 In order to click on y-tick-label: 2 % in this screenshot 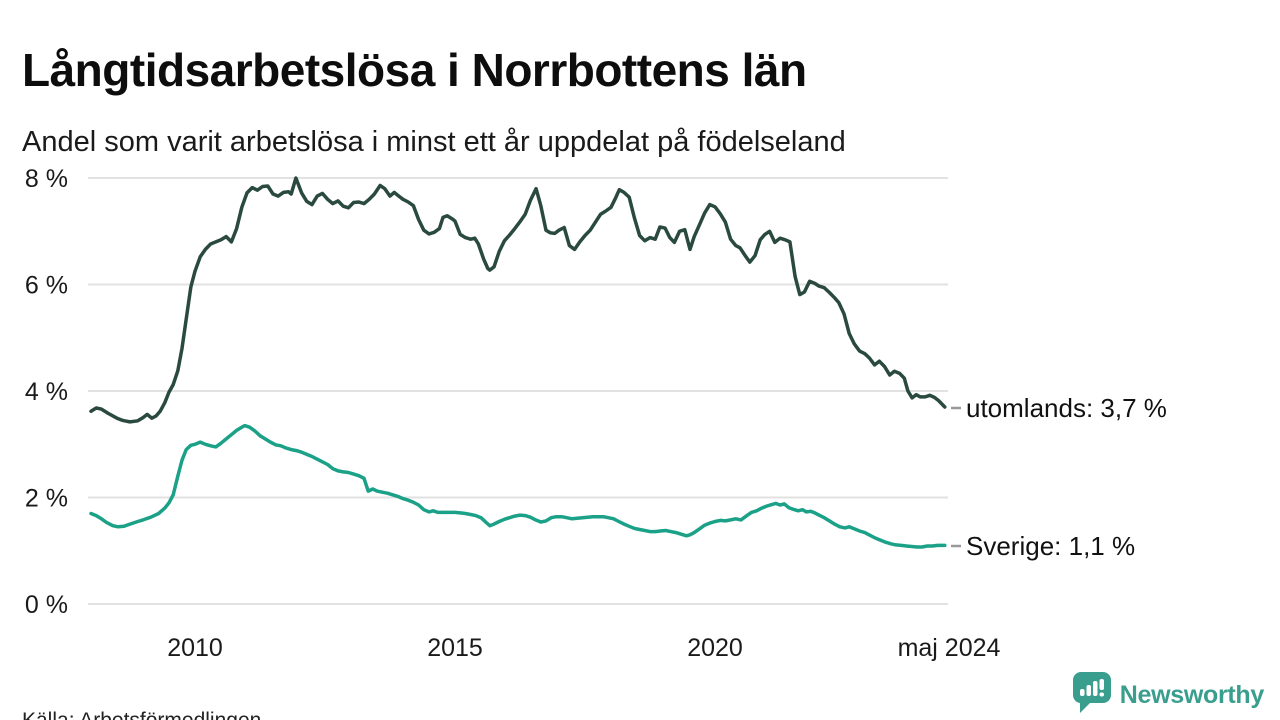, I will do `click(46, 499)`.